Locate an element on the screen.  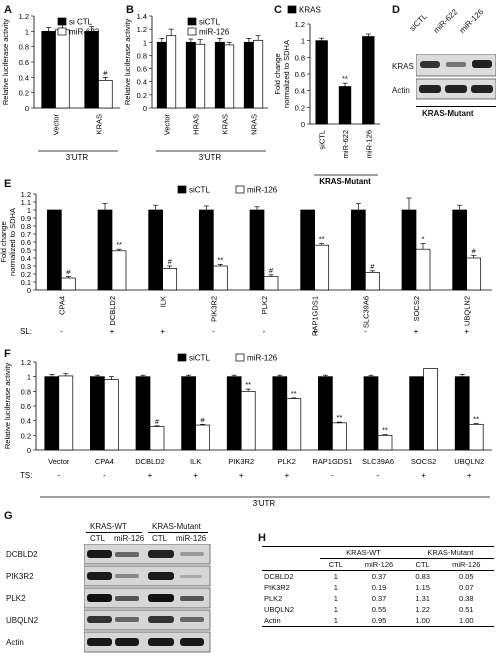
x-tick-label: KRAS is located at coordinates (99, 124).